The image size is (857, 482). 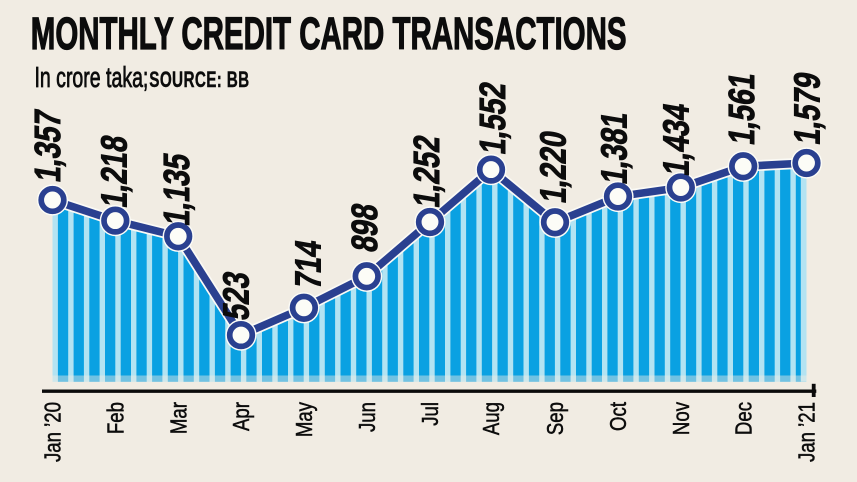 What do you see at coordinates (307, 263) in the screenshot?
I see `svg-text: 714` at bounding box center [307, 263].